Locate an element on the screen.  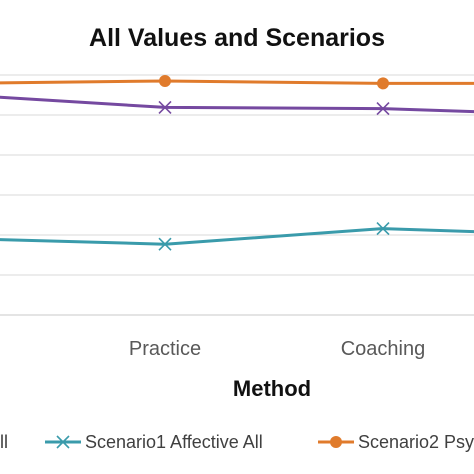
legend-label: ll is located at coordinates (4, 442).